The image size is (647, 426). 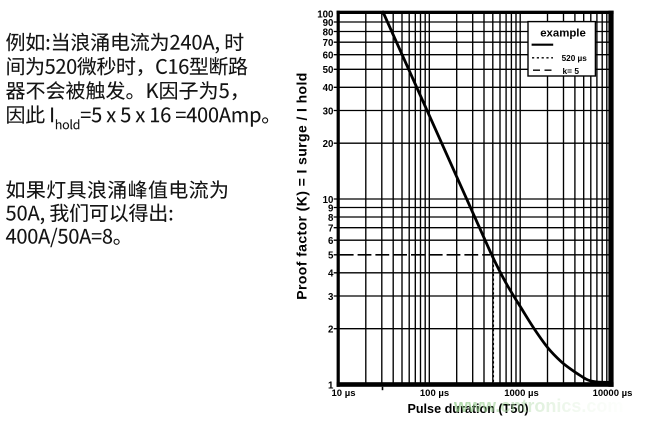 I want to click on svg-text: 100 µs, so click(x=434, y=393).